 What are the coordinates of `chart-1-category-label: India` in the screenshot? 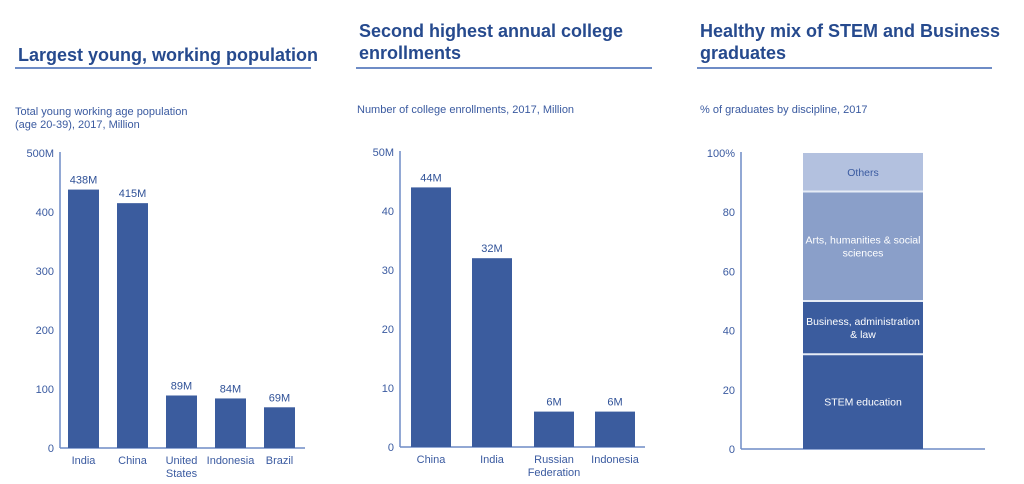 It's located at (84, 461).